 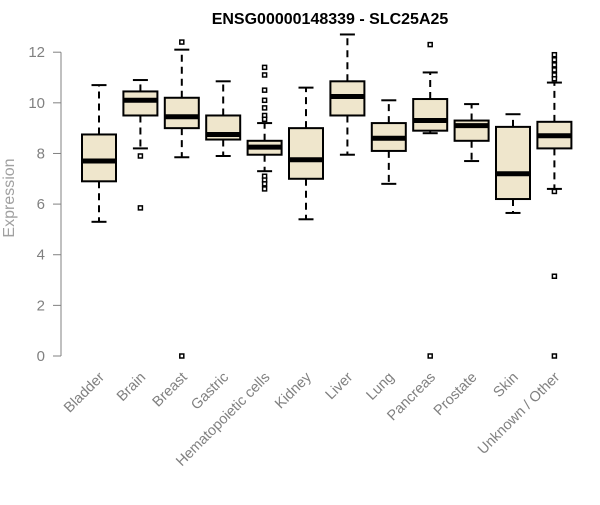 What do you see at coordinates (41, 204) in the screenshot?
I see `y-tick-label: 6` at bounding box center [41, 204].